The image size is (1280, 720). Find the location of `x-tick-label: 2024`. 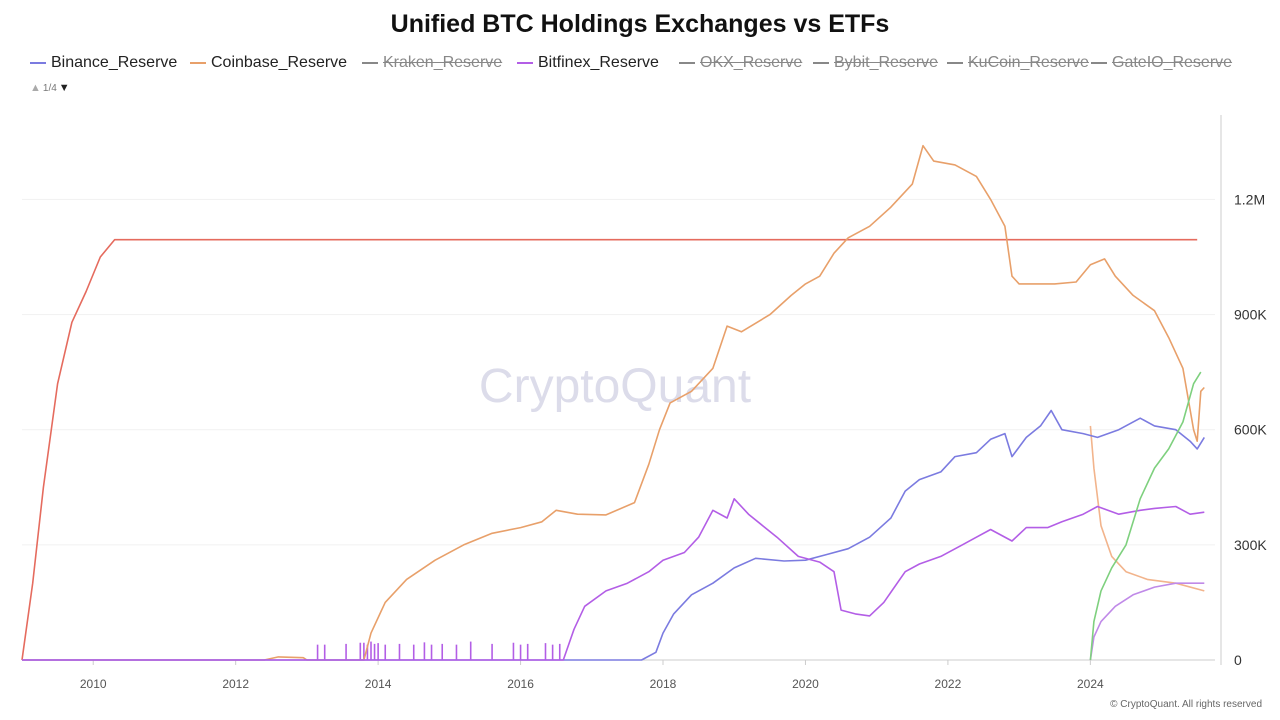

x-tick-label: 2024 is located at coordinates (1090, 684).